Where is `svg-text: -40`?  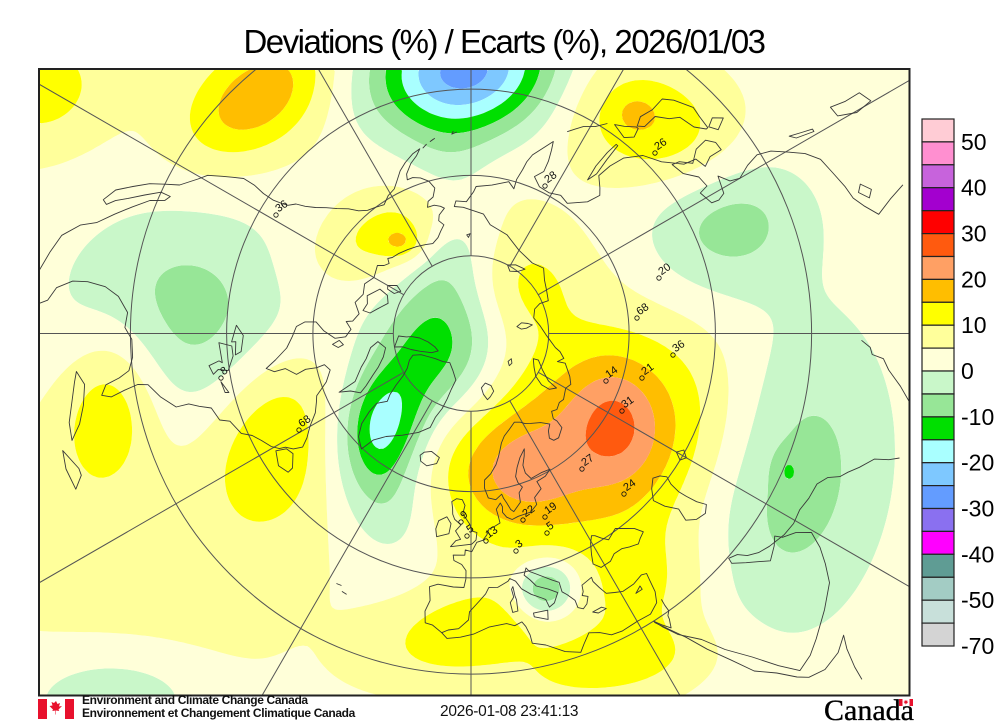
svg-text: -40 is located at coordinates (977, 554).